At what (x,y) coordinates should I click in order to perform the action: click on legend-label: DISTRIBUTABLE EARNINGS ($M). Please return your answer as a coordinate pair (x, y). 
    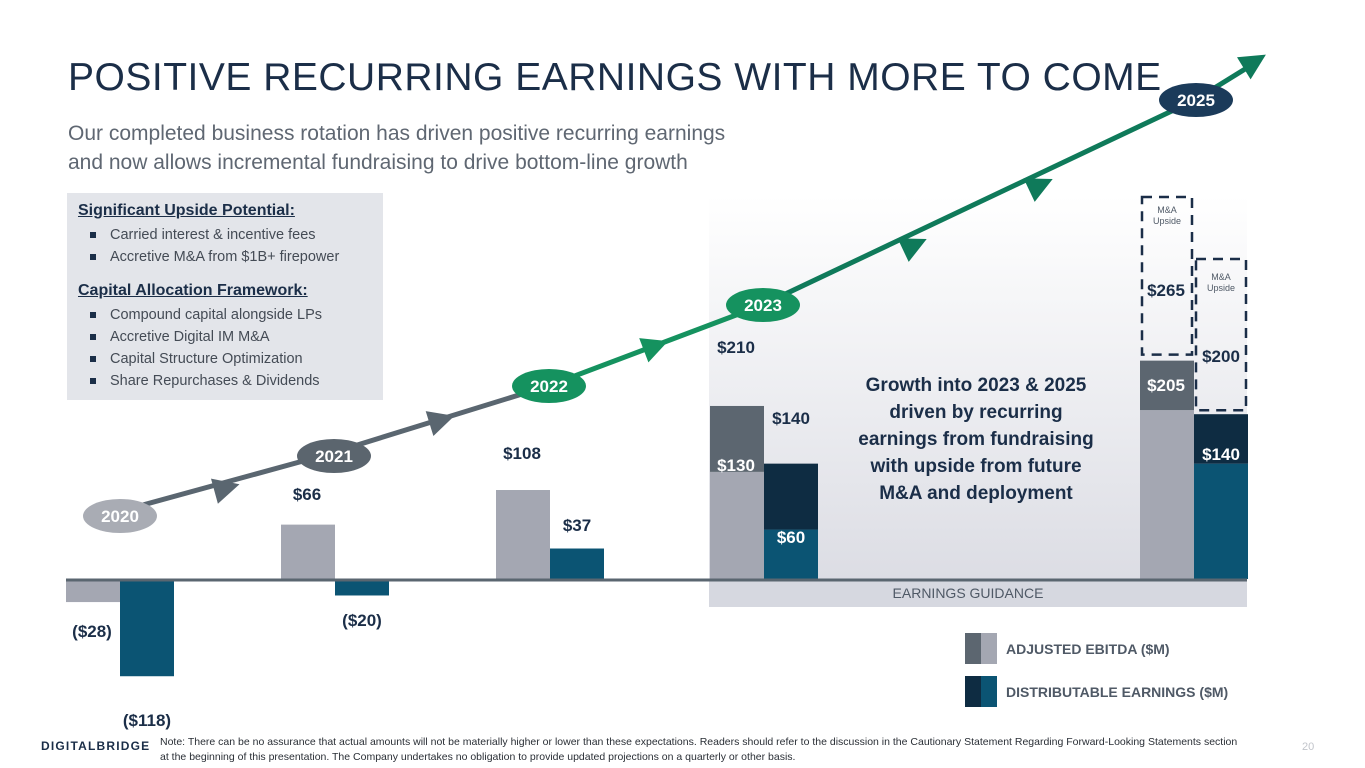
    Looking at the image, I should click on (1117, 692).